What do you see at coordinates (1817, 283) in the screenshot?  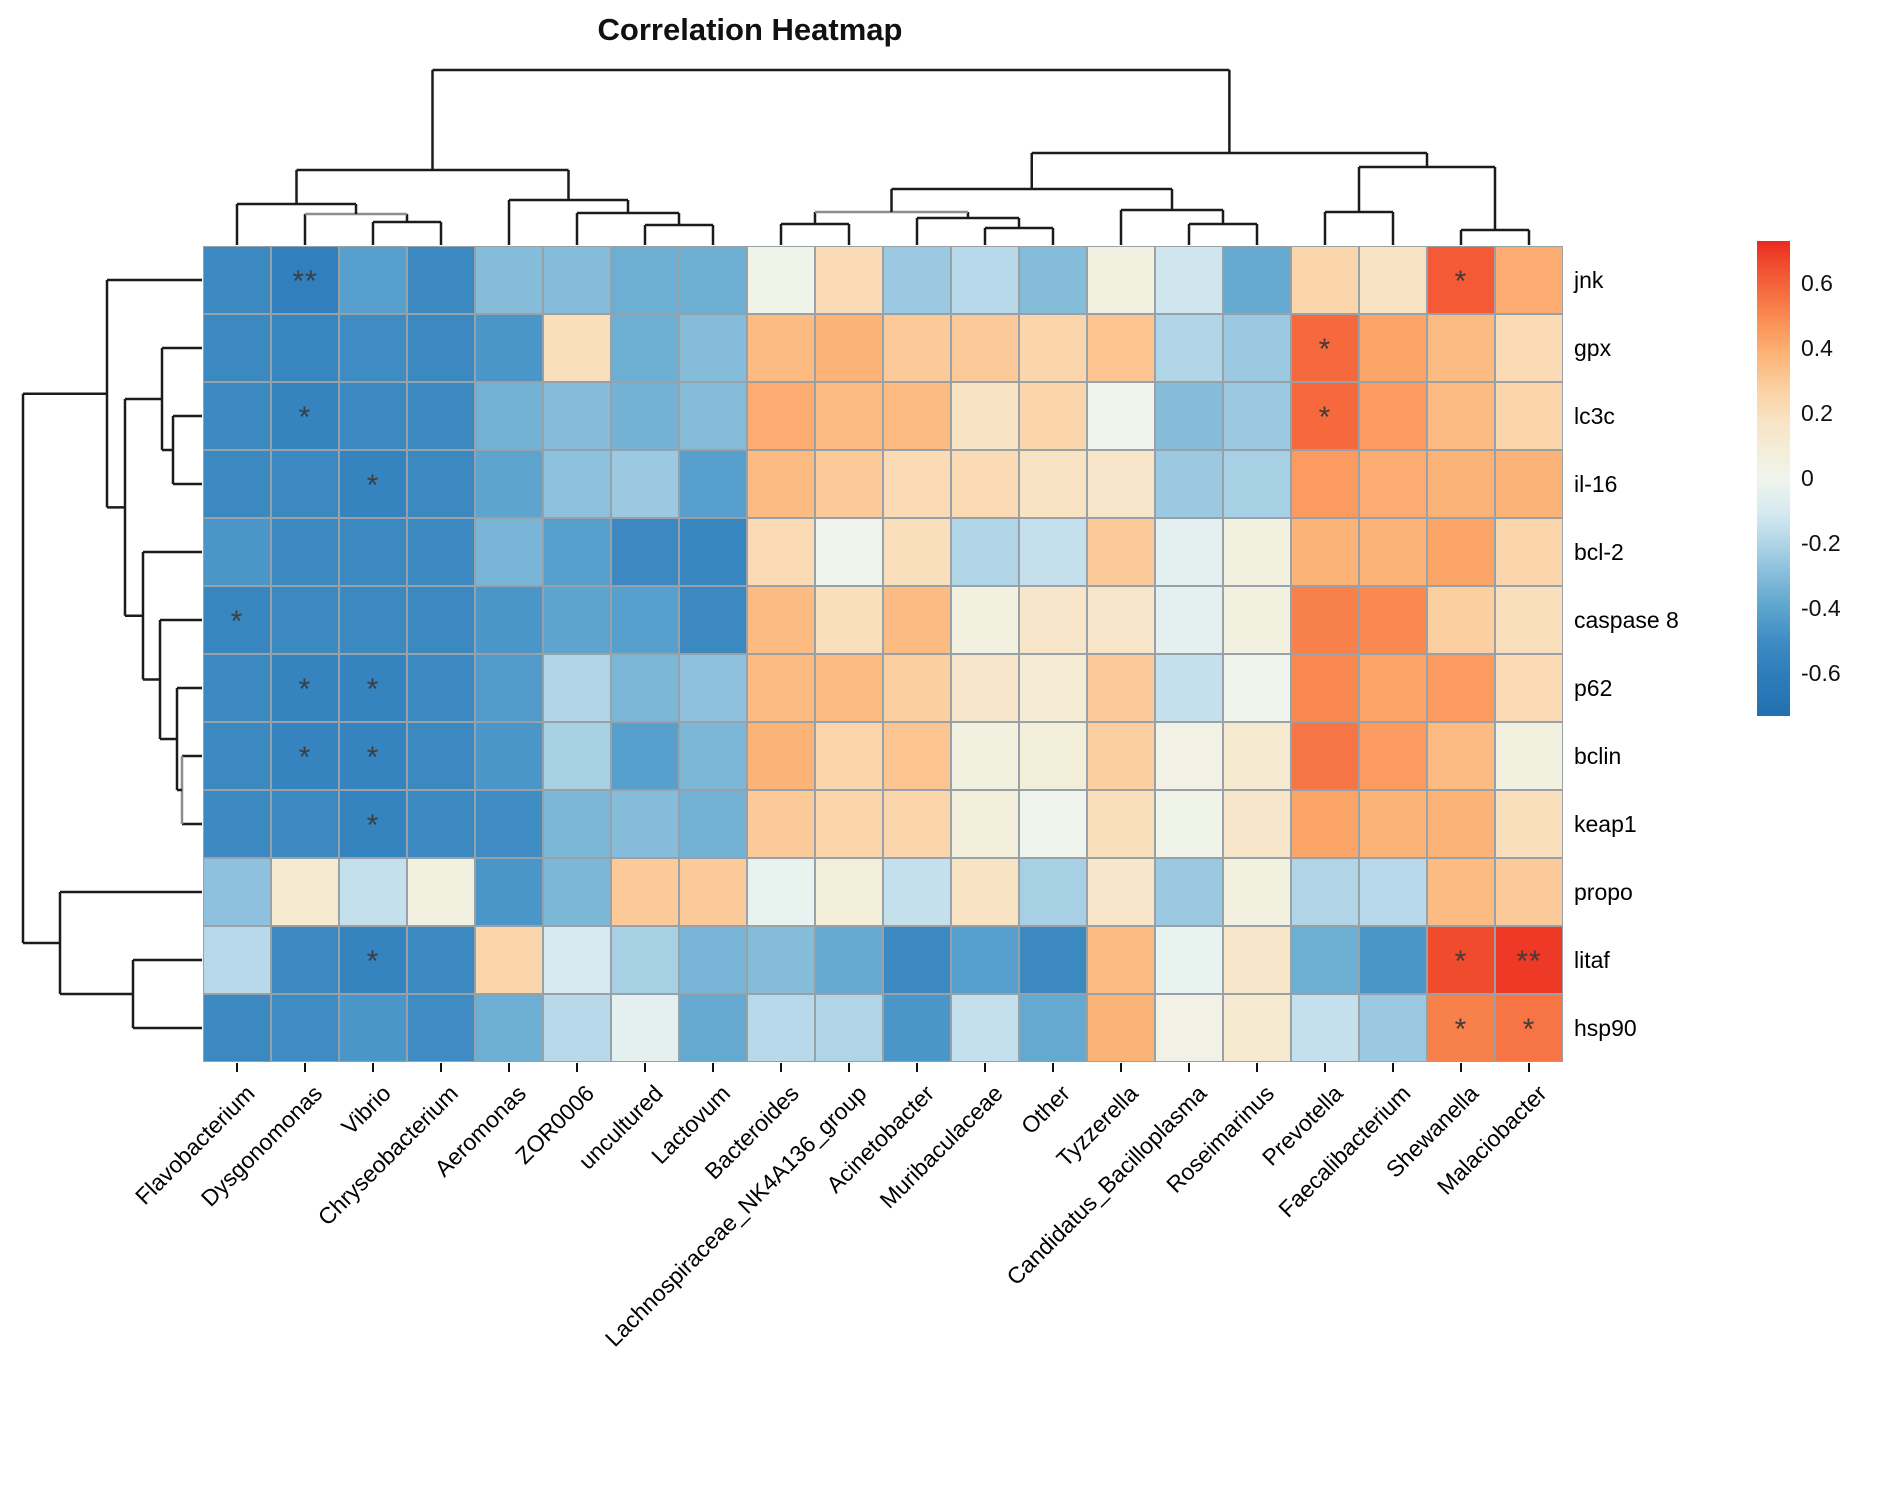 I see `colorbar-tick-label: 0.6` at bounding box center [1817, 283].